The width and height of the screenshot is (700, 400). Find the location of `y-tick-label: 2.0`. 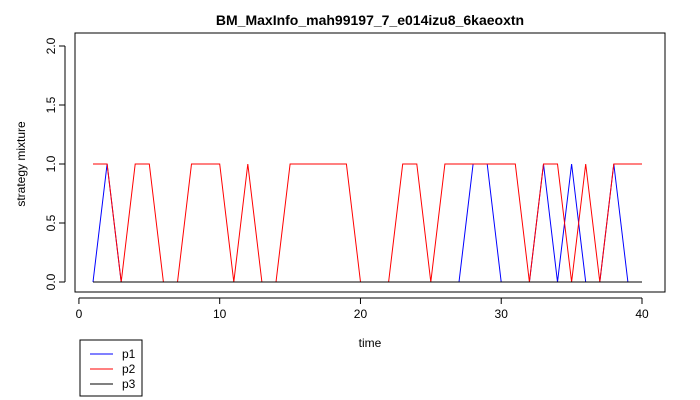

y-tick-label: 2.0 is located at coordinates (51, 45).